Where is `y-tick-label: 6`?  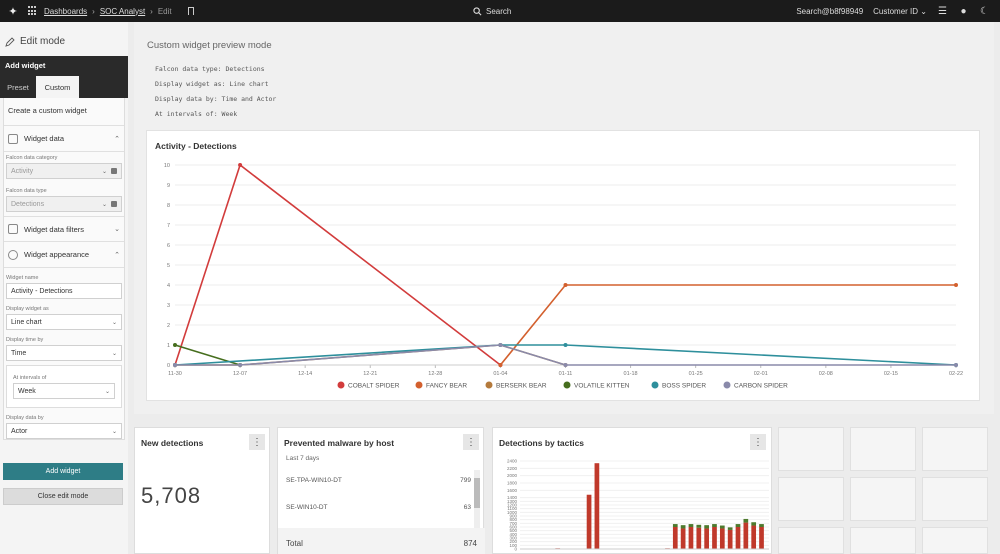
y-tick-label: 6 is located at coordinates (168, 246).